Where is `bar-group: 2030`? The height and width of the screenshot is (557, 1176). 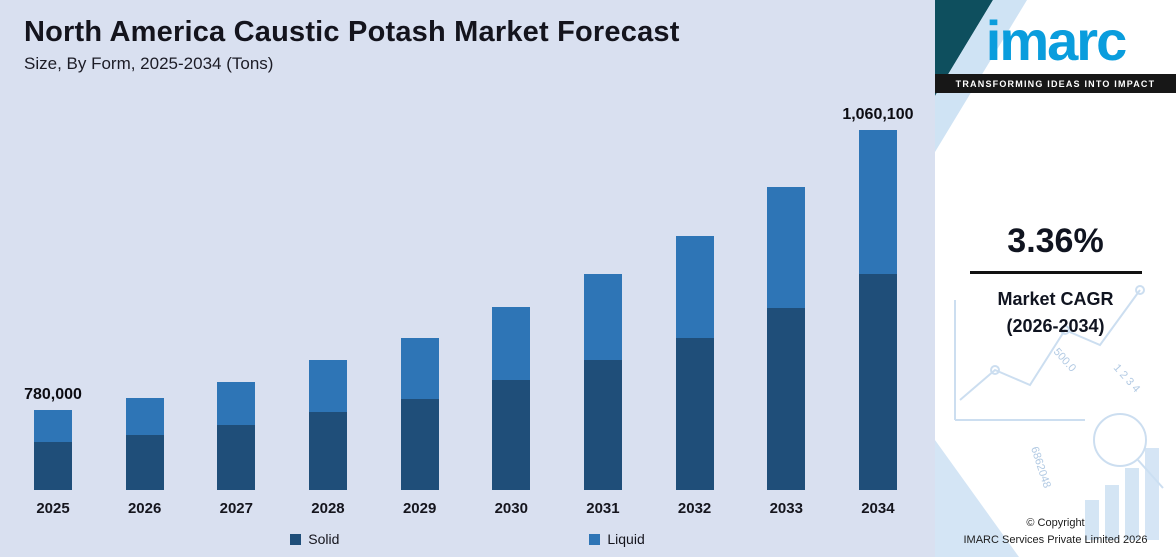 bar-group: 2030 is located at coordinates (511, 412).